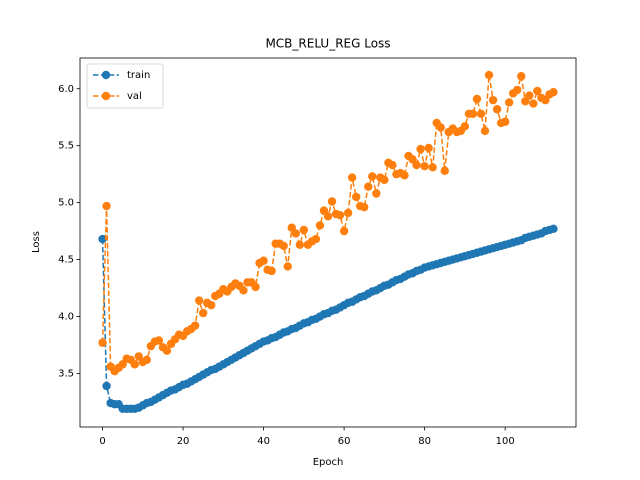  Describe the element at coordinates (66, 317) in the screenshot. I see `y-tick-label: 4.0` at that location.